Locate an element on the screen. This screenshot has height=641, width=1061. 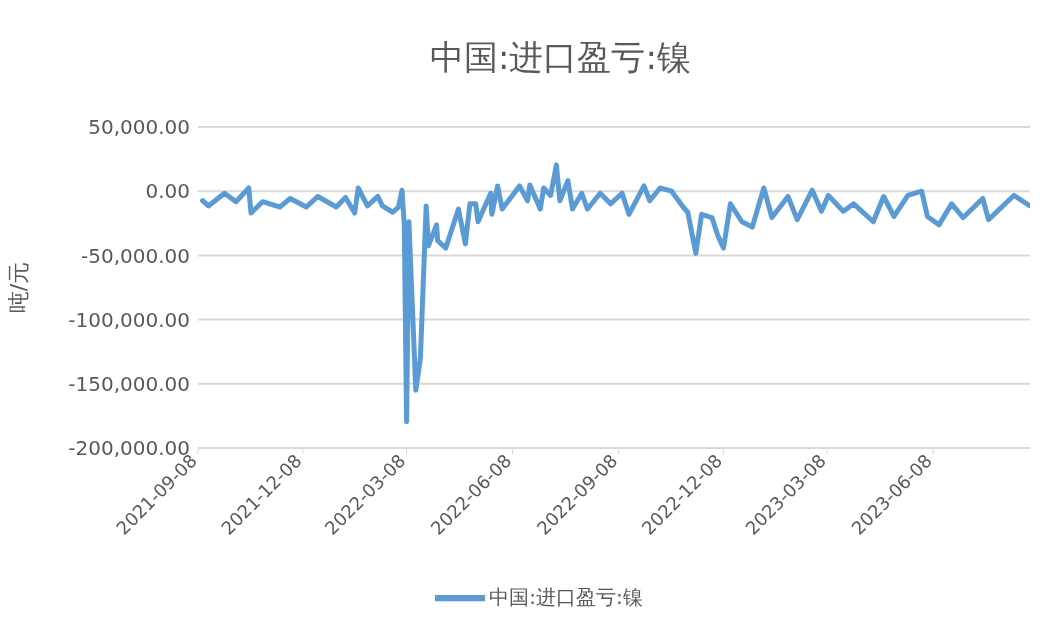
y-tick-label: -150,000.00 is located at coordinates (129, 383).